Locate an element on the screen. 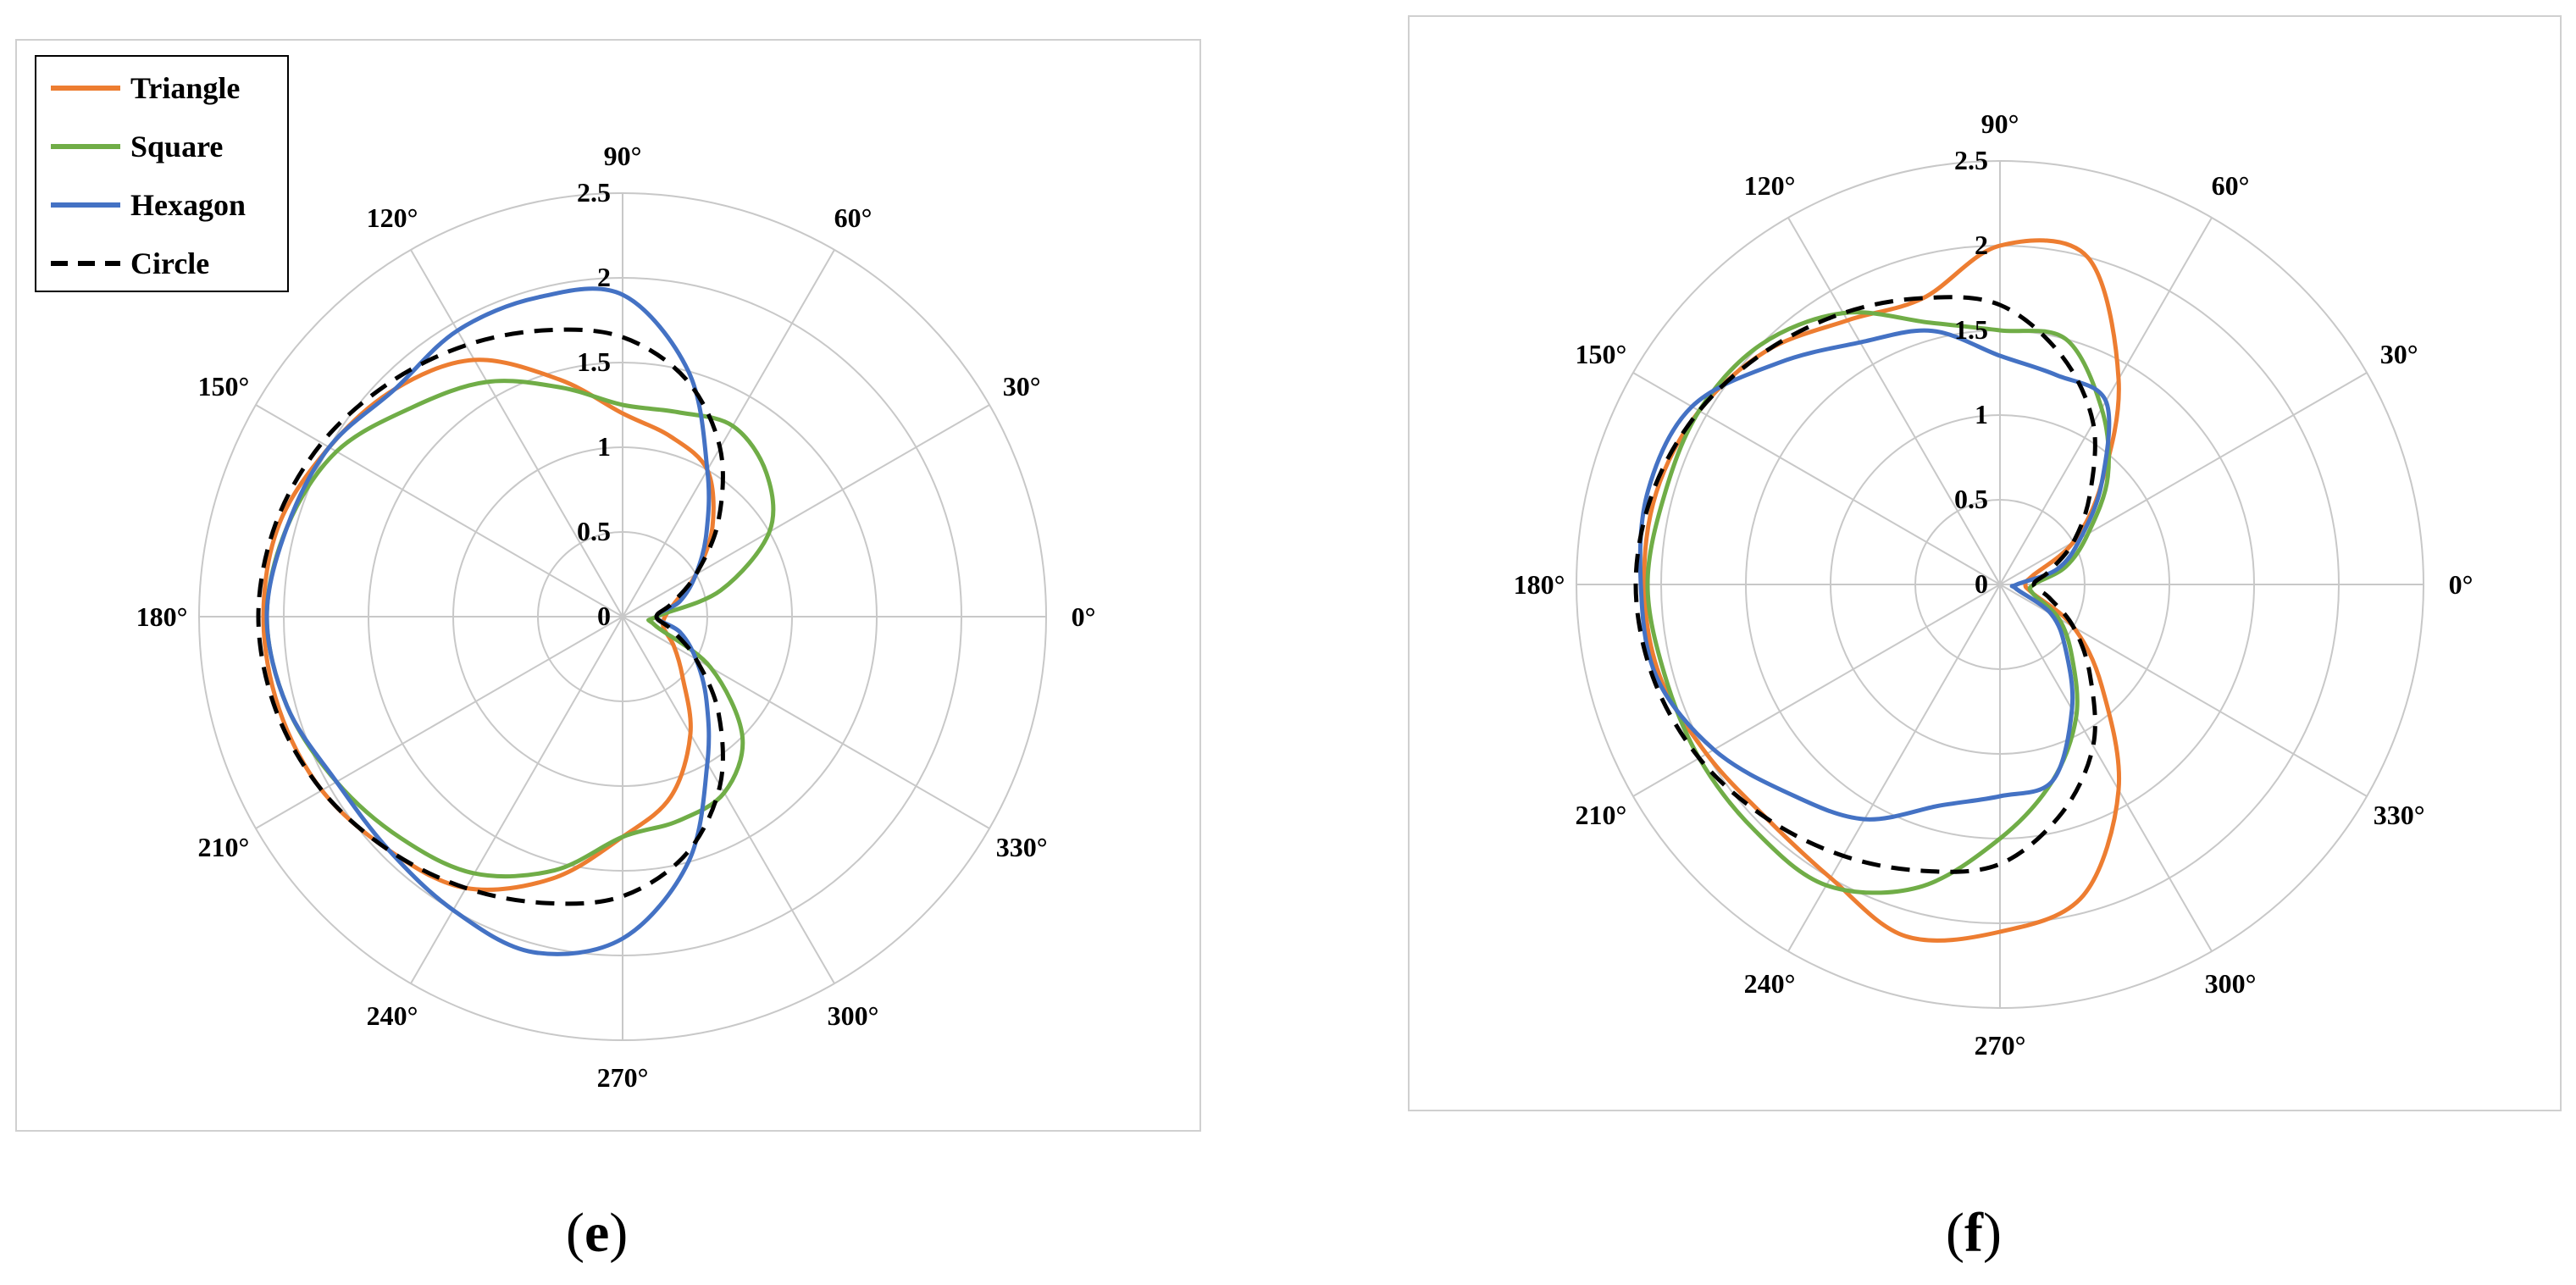 This screenshot has width=2576, height=1285. legend-box is located at coordinates (162, 173).